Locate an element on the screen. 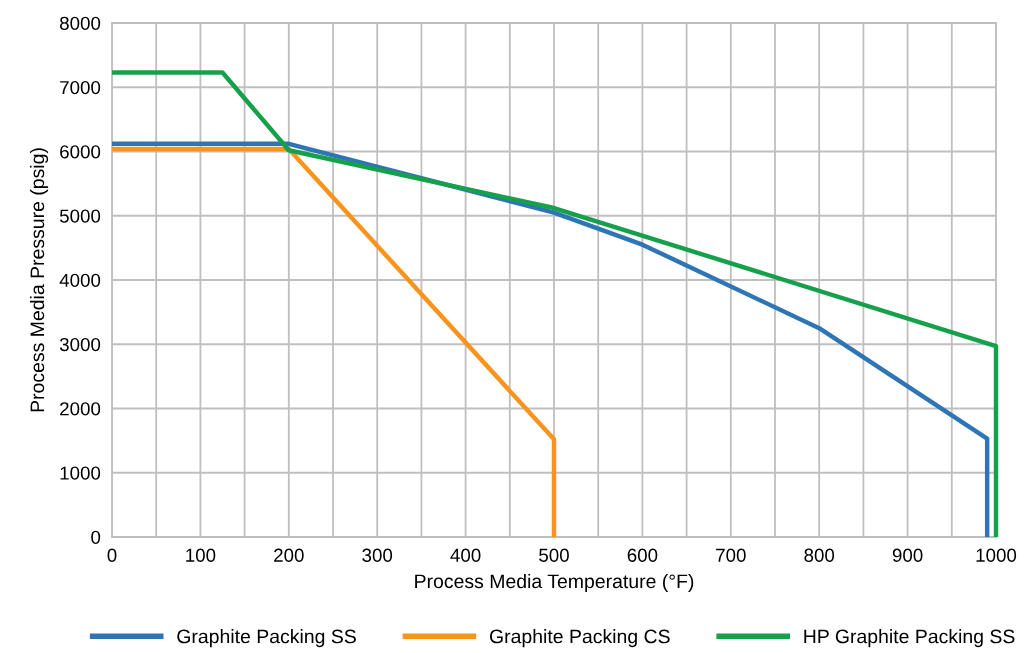 This screenshot has width=1036, height=653. x-tick-label: 900 is located at coordinates (907, 555).